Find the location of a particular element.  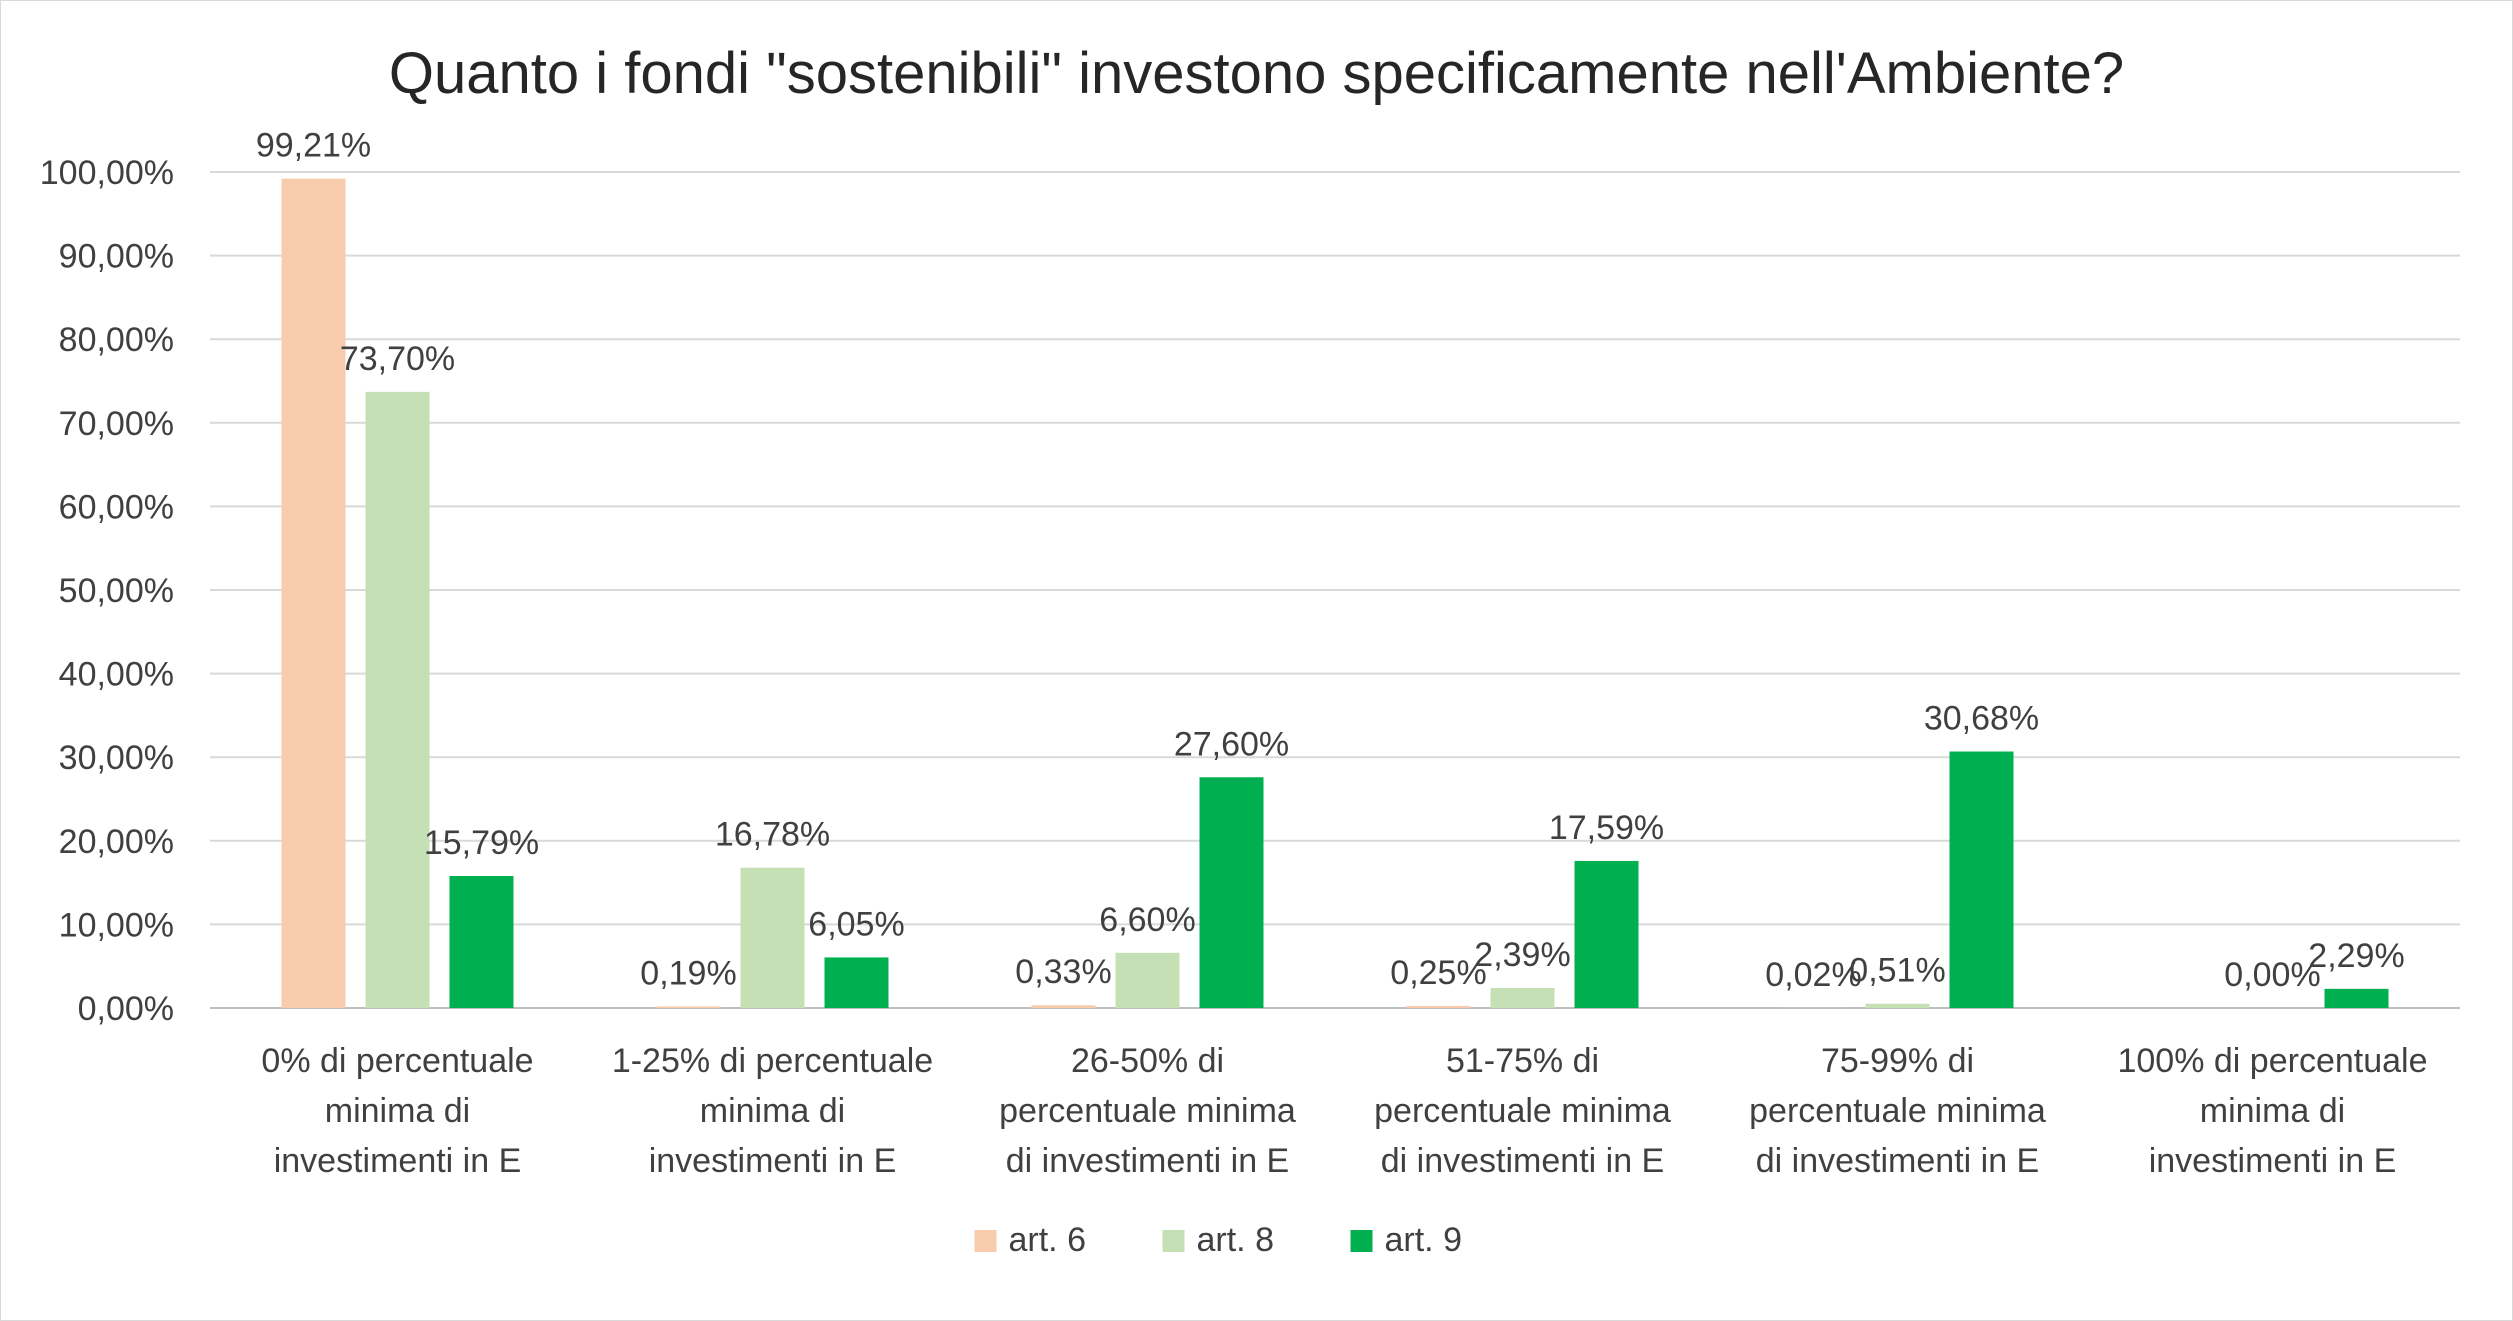

data-label: 6,05% is located at coordinates (856, 924).